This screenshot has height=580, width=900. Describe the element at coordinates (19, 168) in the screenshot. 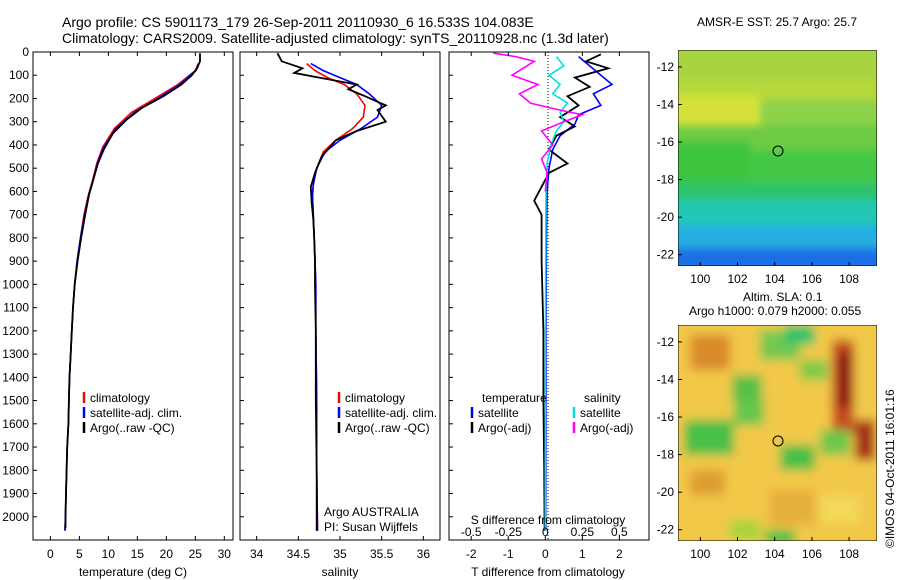

I see `y-tick-label-5: 500` at that location.